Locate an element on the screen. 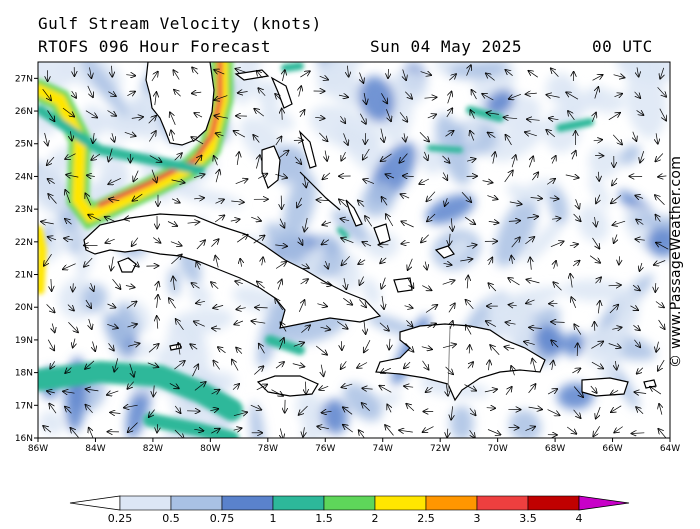  lon-tick-label: 76W is located at coordinates (325, 449).